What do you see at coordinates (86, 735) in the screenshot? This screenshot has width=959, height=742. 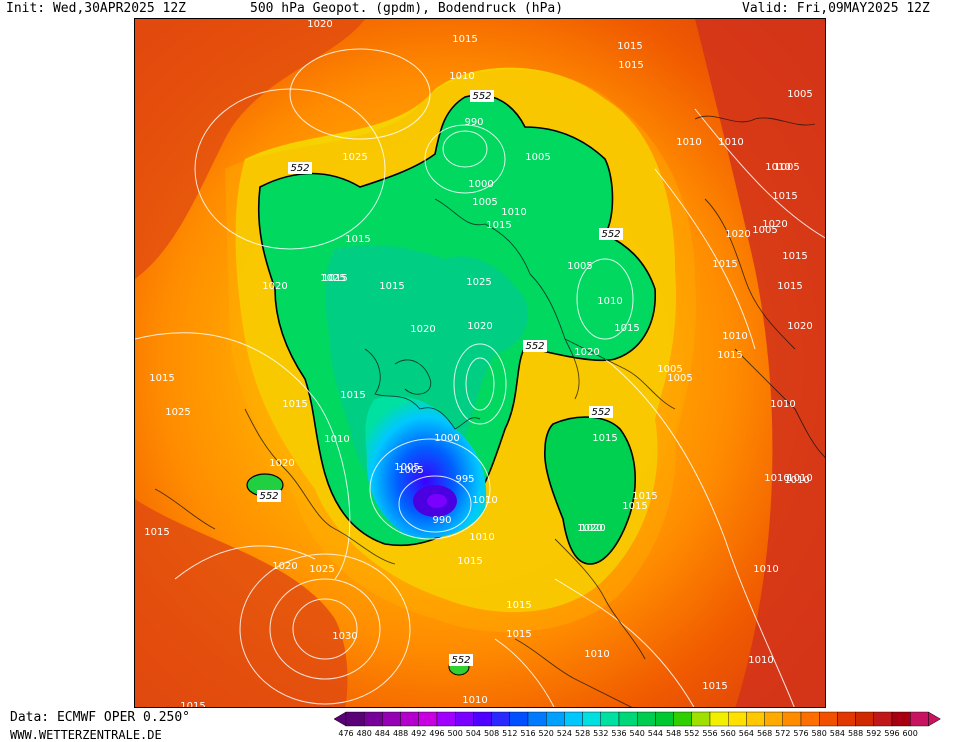 I see `website-link: WWW.WETTERZENTRALE.DE` at bounding box center [86, 735].